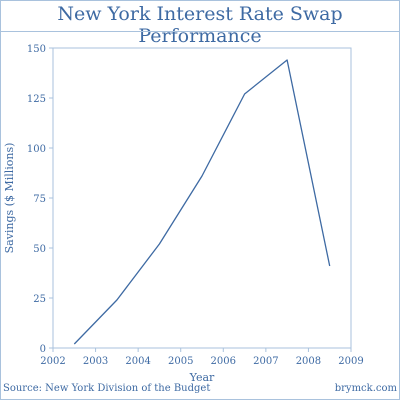 The height and width of the screenshot is (400, 400). What do you see at coordinates (200, 31) in the screenshot?
I see `title-divider` at bounding box center [200, 31].